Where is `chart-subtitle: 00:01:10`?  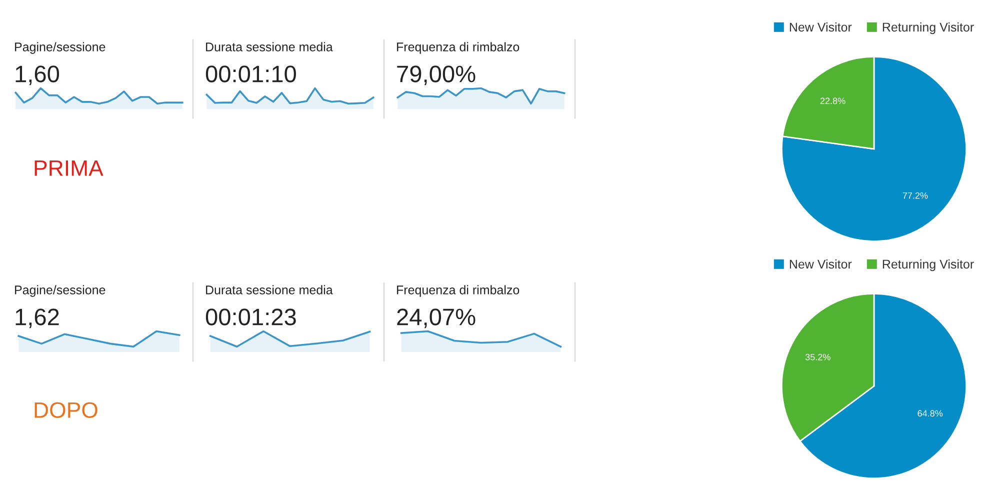
chart-subtitle: 00:01:10 is located at coordinates (251, 74).